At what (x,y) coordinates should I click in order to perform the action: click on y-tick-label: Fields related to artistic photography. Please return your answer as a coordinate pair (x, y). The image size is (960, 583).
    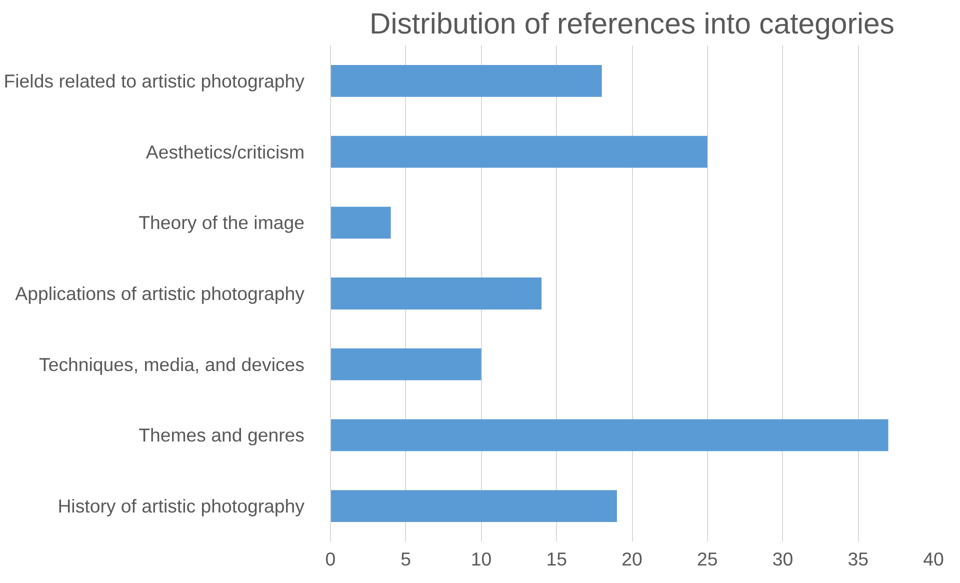
    Looking at the image, I should click on (155, 81).